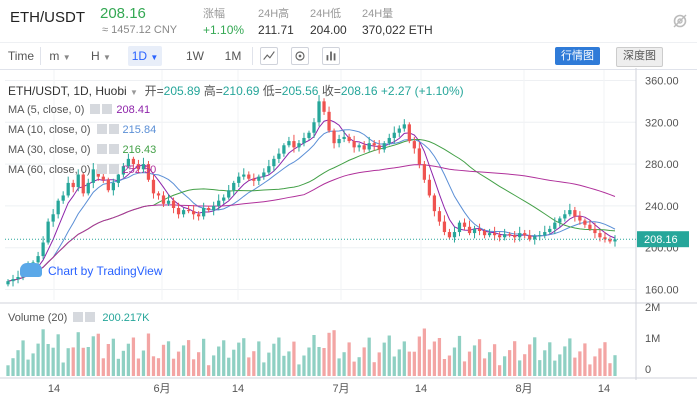 This screenshot has height=401, width=697. I want to click on high-label: 高=, so click(213, 91).